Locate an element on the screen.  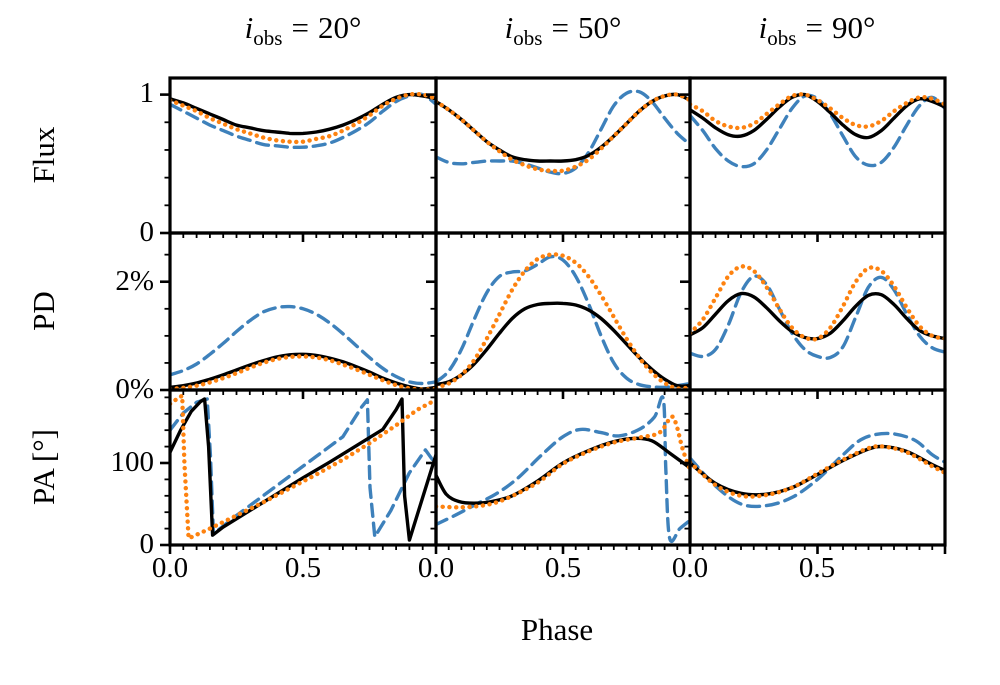
panel-row2-col1 is located at coordinates (563, 469).